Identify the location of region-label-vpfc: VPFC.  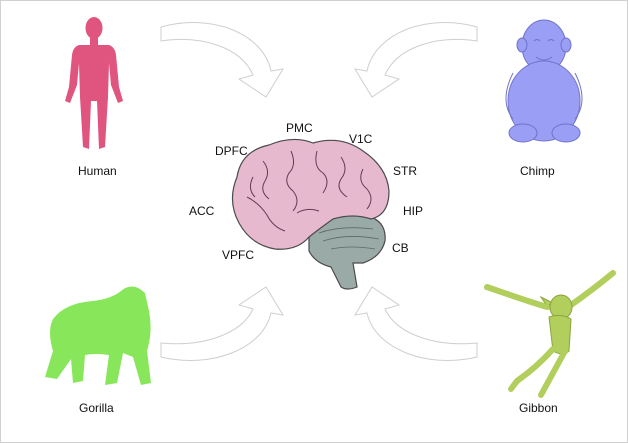
(238, 255).